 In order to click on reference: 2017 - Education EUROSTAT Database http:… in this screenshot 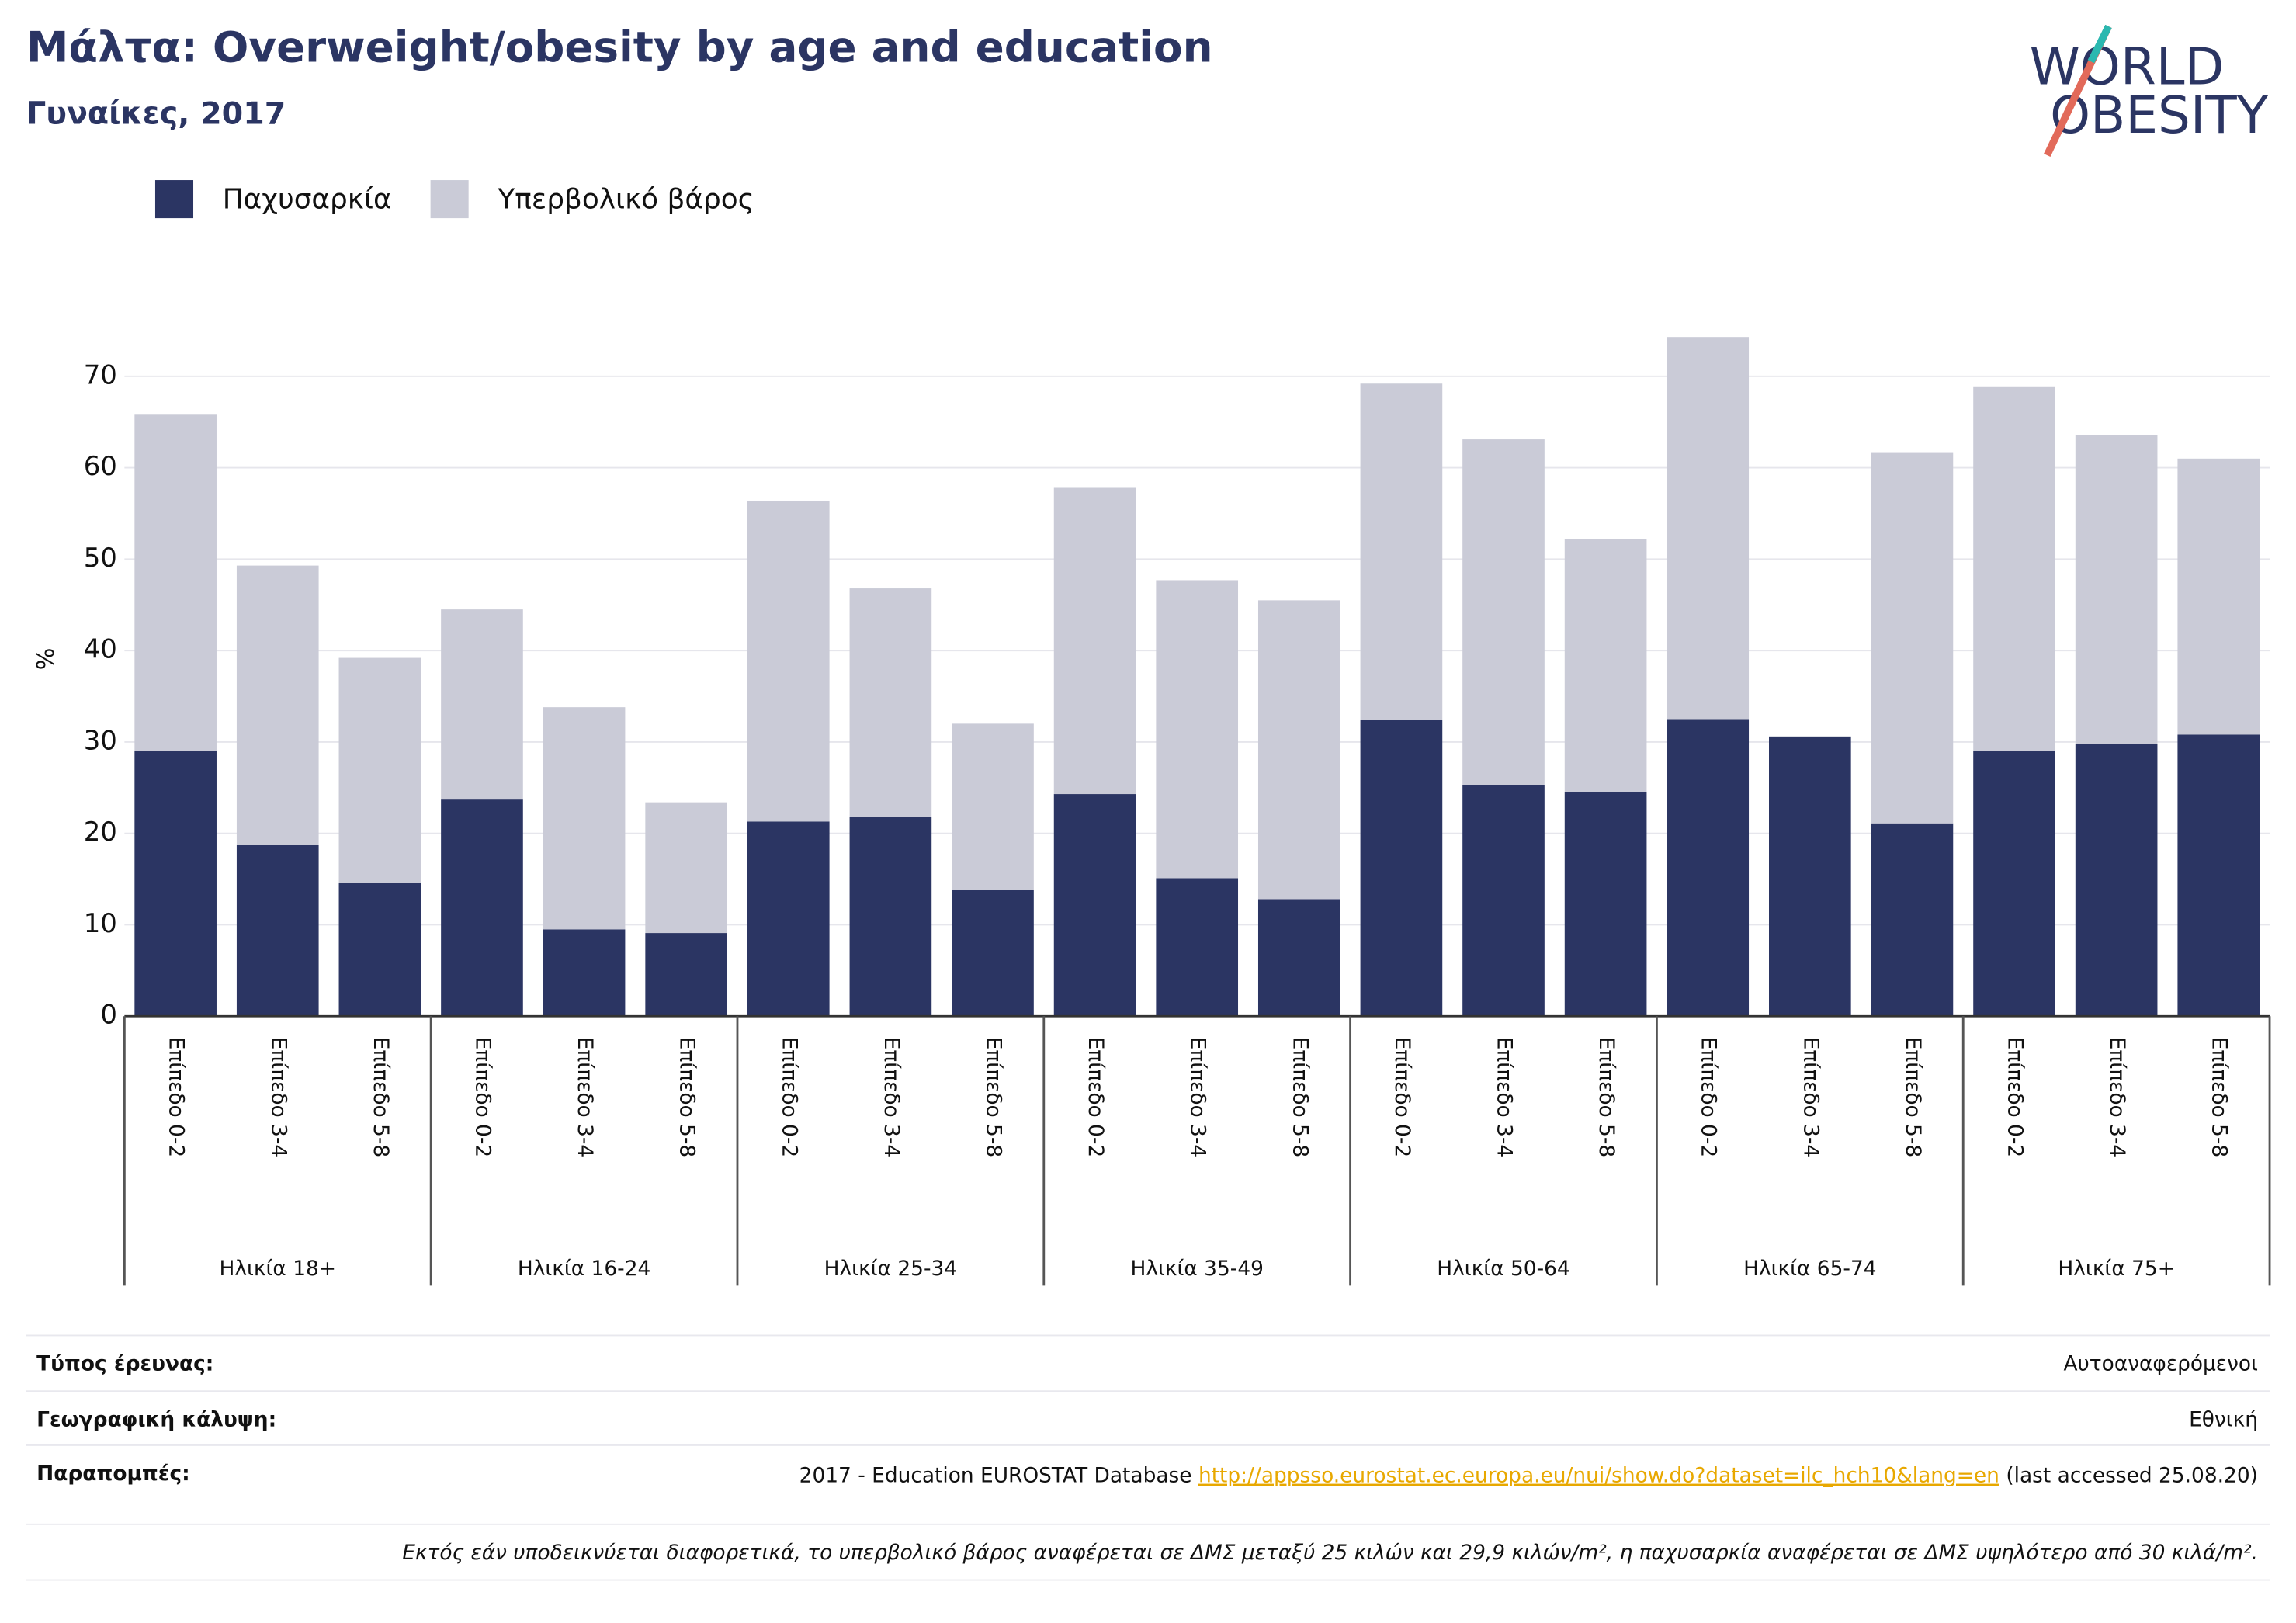, I will do `click(1528, 1475)`.